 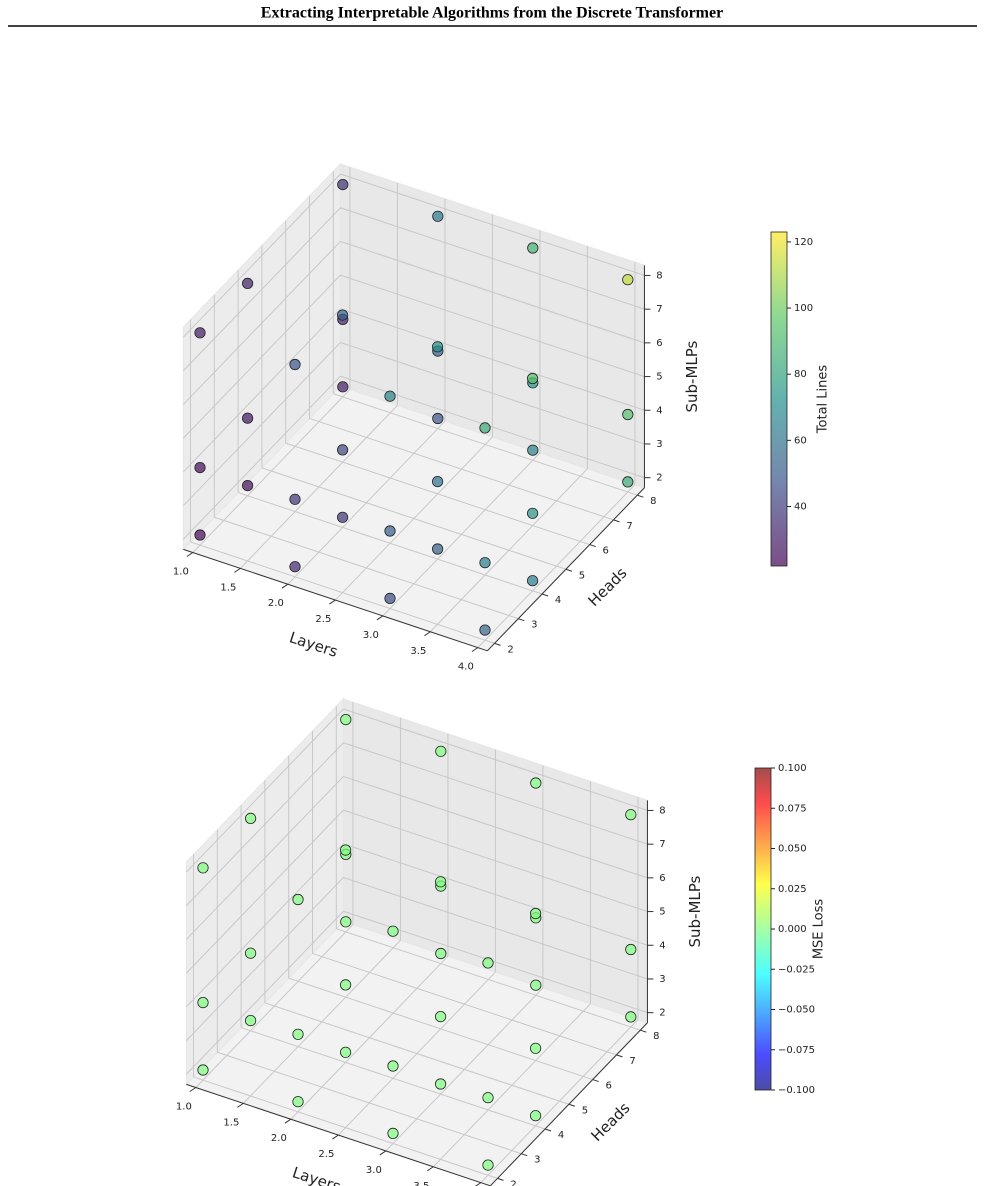 What do you see at coordinates (803, 308) in the screenshot?
I see `colorbar-tick-label: 100` at bounding box center [803, 308].